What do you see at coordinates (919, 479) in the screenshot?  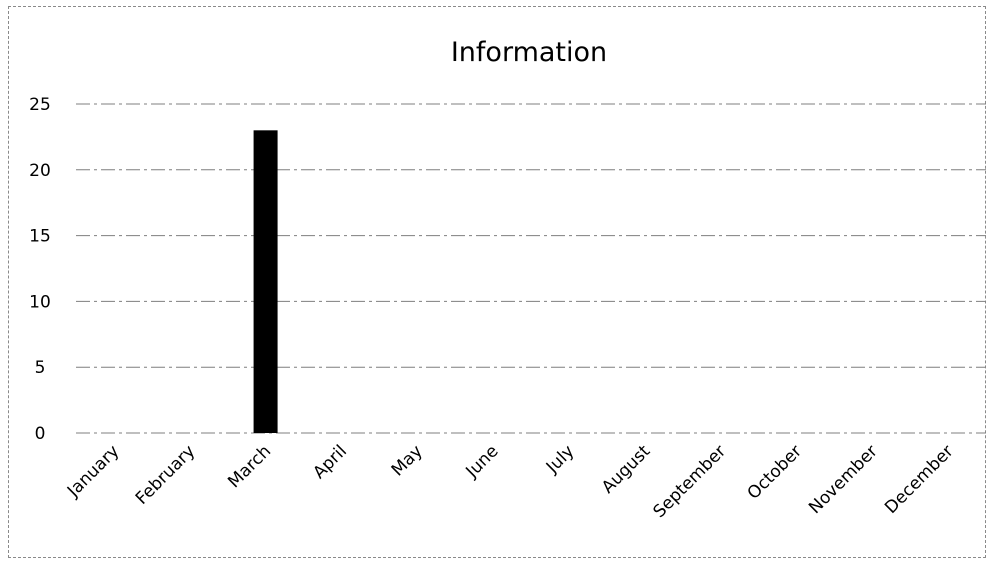 I see `x-tick-label: December` at bounding box center [919, 479].